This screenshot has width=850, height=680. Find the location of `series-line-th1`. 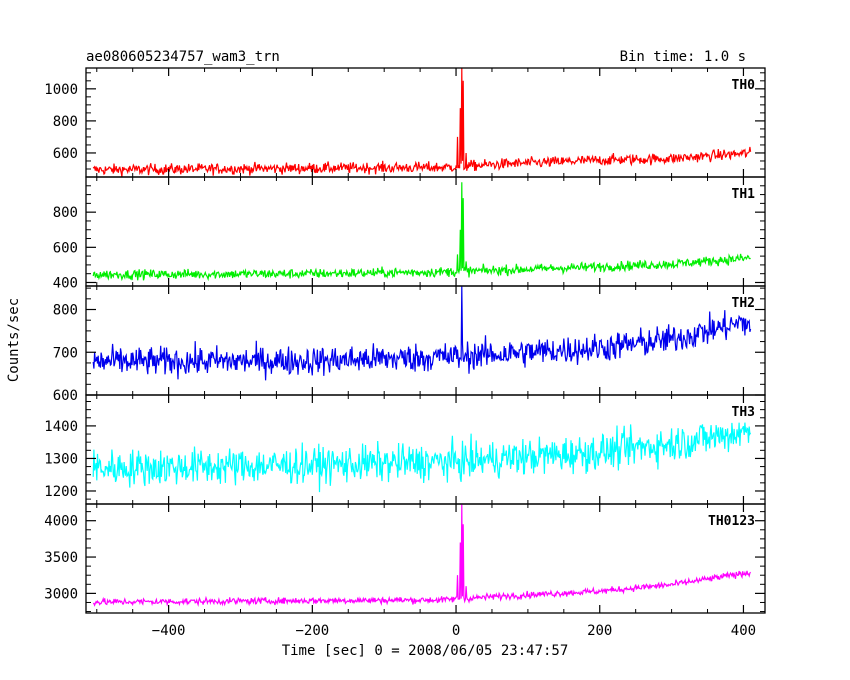

series-line-th1 is located at coordinates (421, 232).